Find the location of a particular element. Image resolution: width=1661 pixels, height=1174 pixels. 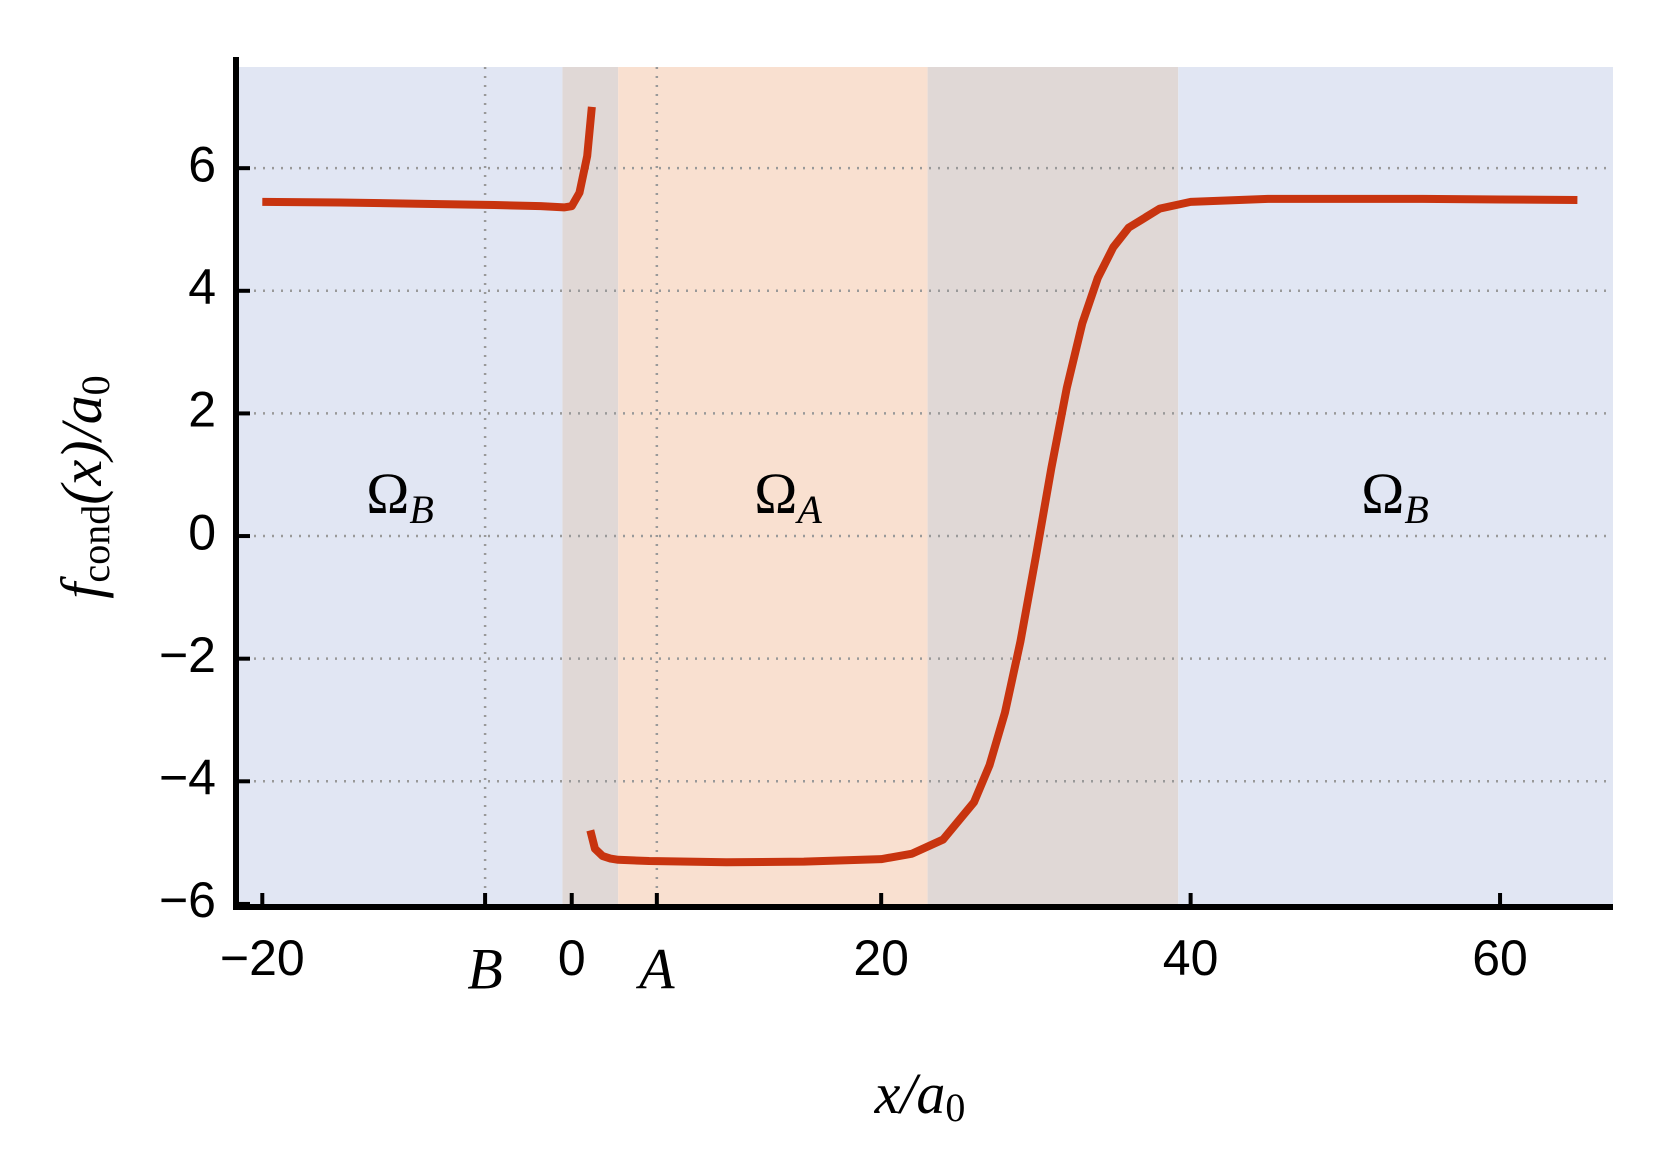

y-tick-label: 6 is located at coordinates (202, 164).